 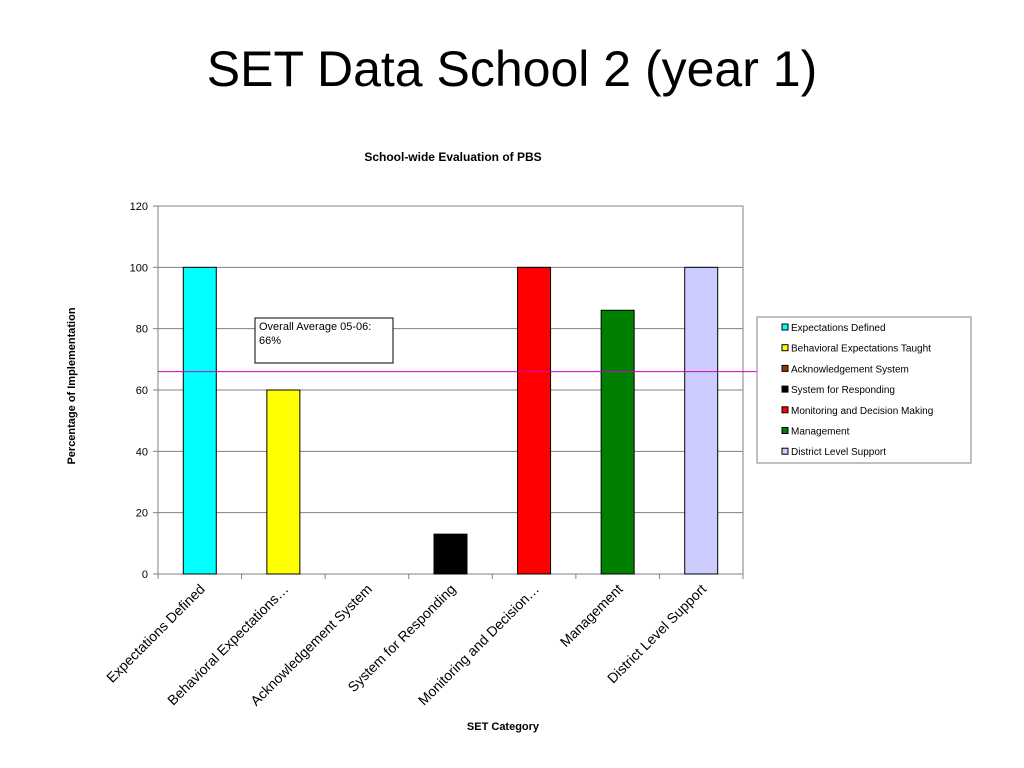 I want to click on x-axis-label: SET Category, so click(x=503, y=727).